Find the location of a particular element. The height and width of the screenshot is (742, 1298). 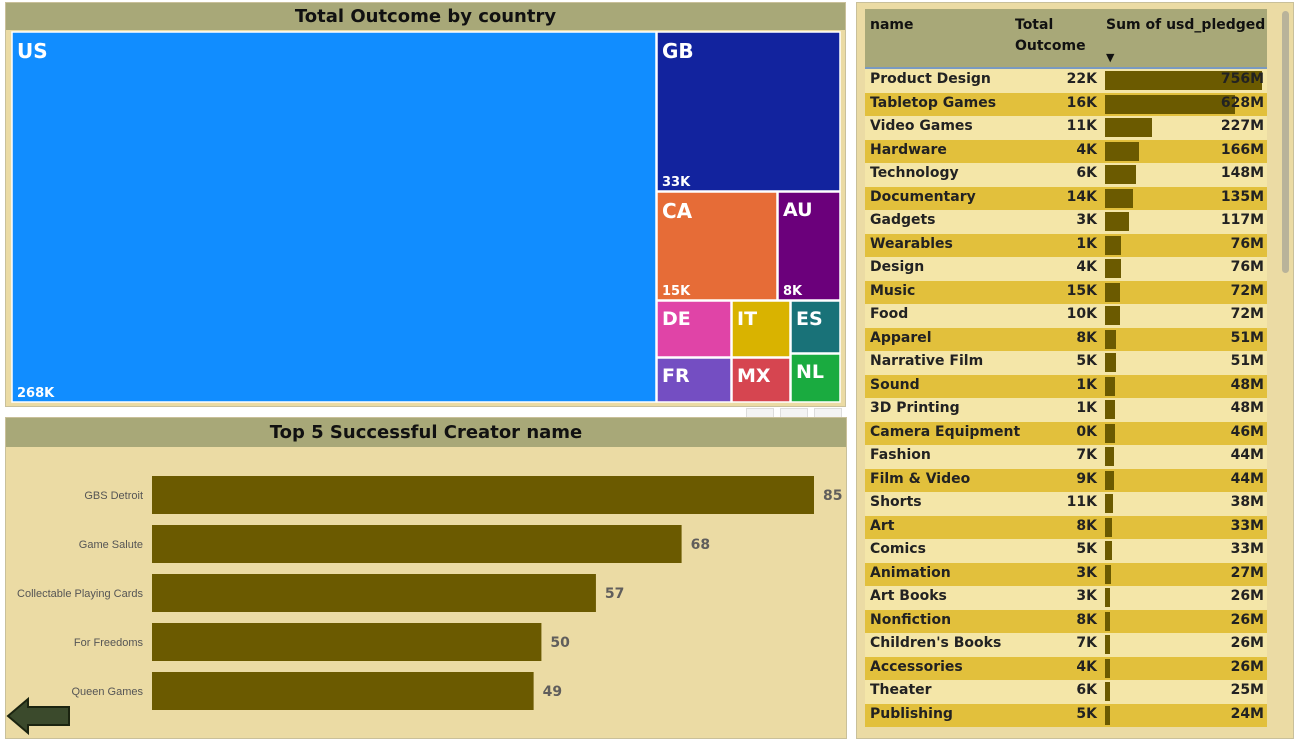

cell-sum-usd-pledged: 33M is located at coordinates (1247, 549).